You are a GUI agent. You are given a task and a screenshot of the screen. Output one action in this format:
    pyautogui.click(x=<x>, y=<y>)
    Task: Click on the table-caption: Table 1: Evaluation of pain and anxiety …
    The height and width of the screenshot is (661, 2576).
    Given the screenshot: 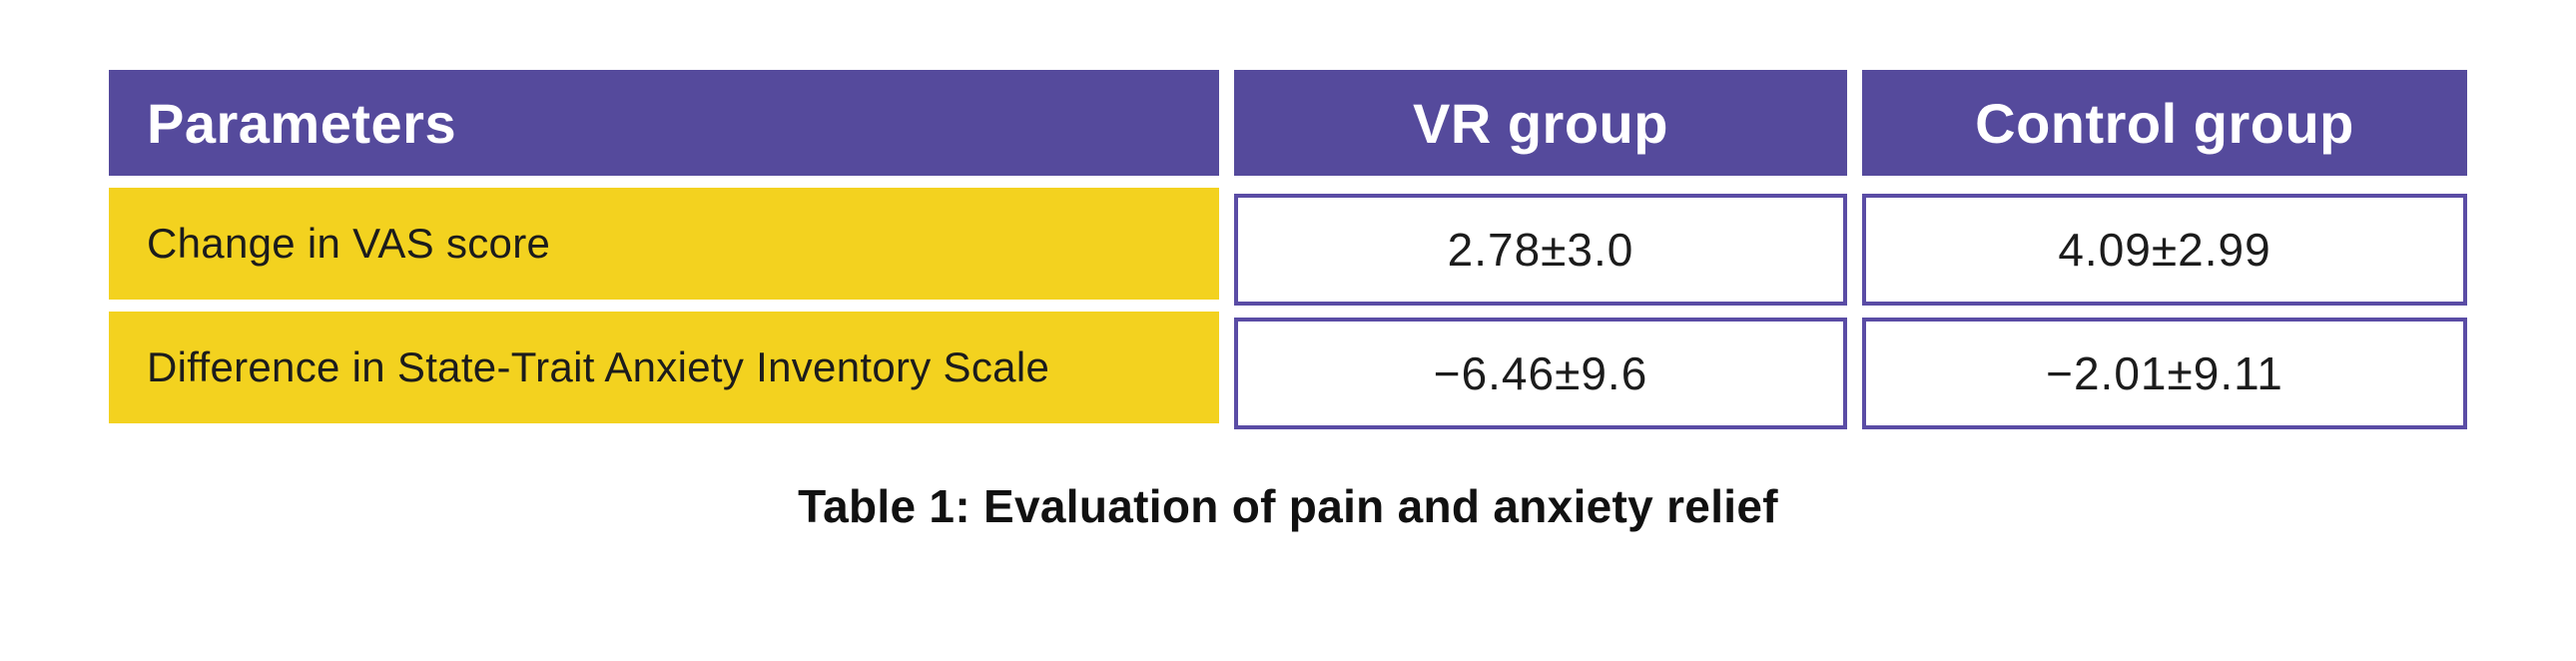 What is the action you would take?
    pyautogui.click(x=1288, y=506)
    